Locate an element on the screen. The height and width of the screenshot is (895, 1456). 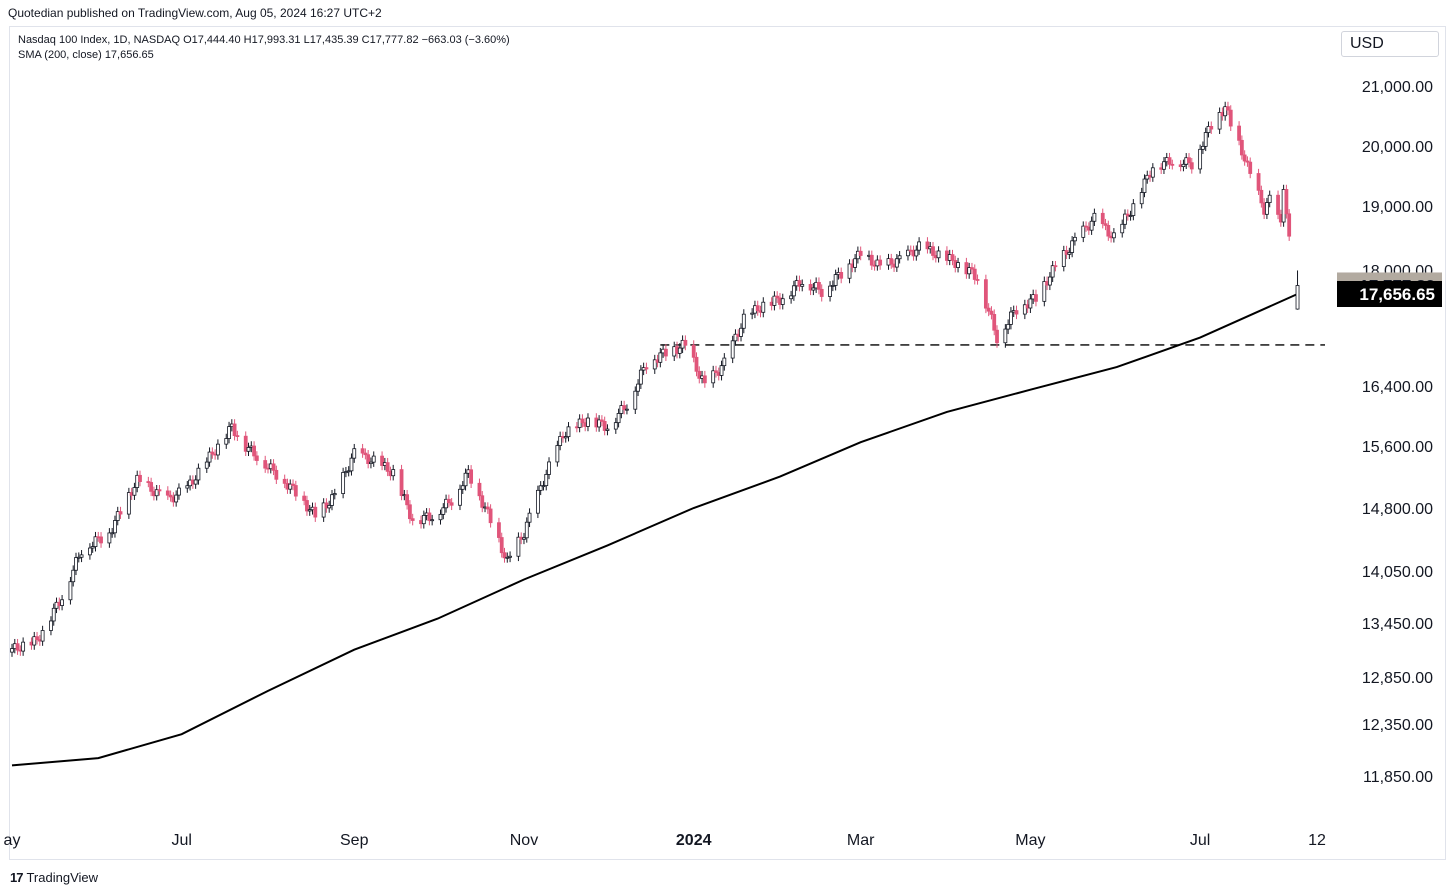
x-axis-tick-label: Sep is located at coordinates (354, 840).